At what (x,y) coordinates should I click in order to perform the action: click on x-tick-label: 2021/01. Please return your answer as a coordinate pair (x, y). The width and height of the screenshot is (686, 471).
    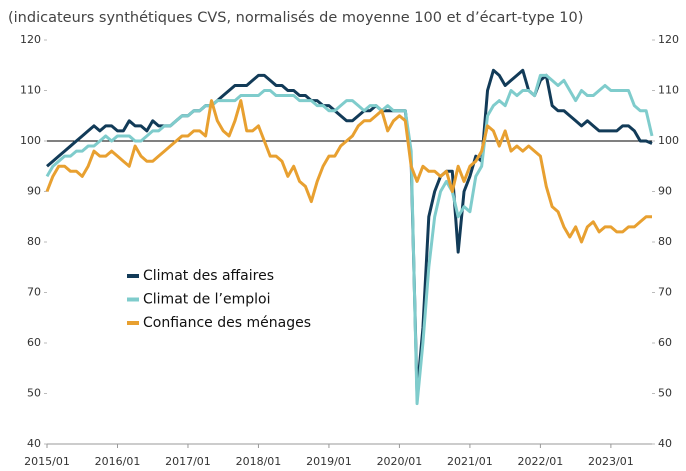
    Looking at the image, I should click on (470, 461).